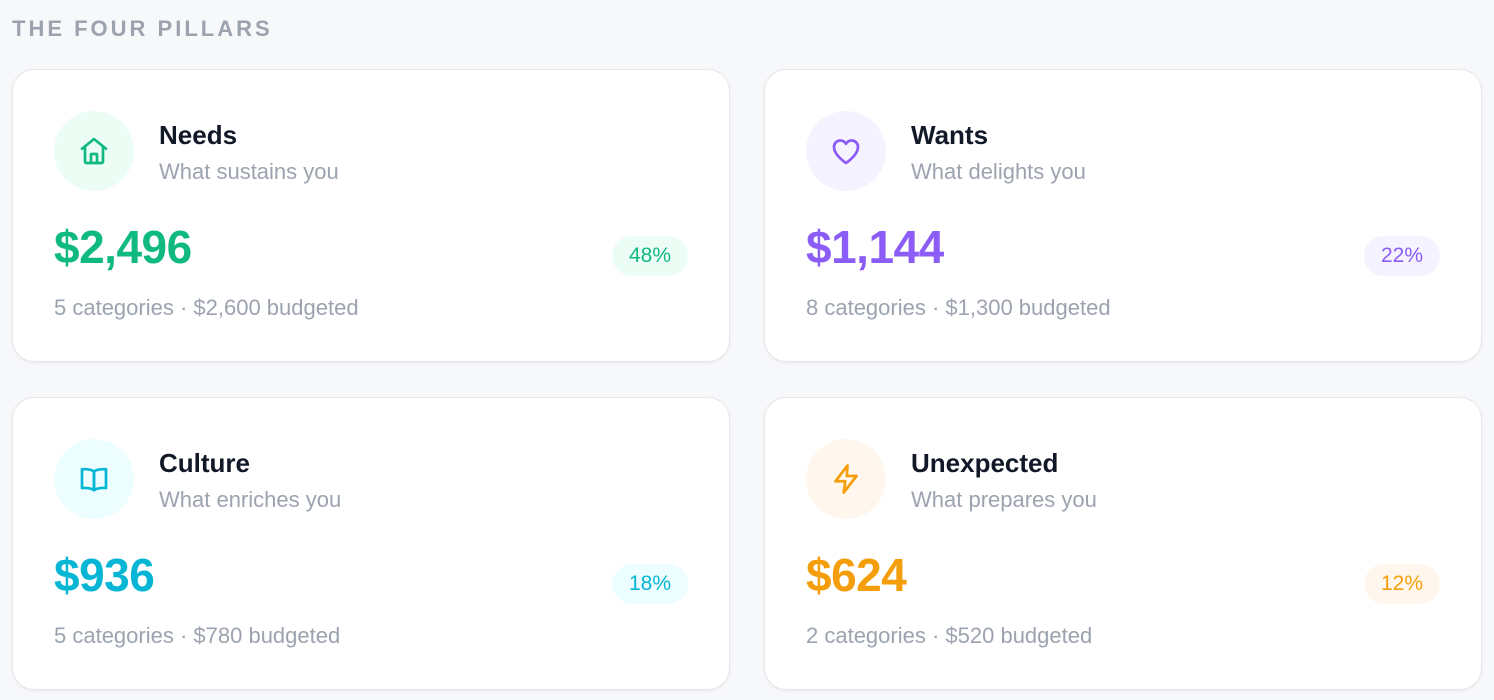 The height and width of the screenshot is (700, 1494). What do you see at coordinates (958, 307) in the screenshot?
I see `pillar-meta: 8 categories · $1,300 budgeted` at bounding box center [958, 307].